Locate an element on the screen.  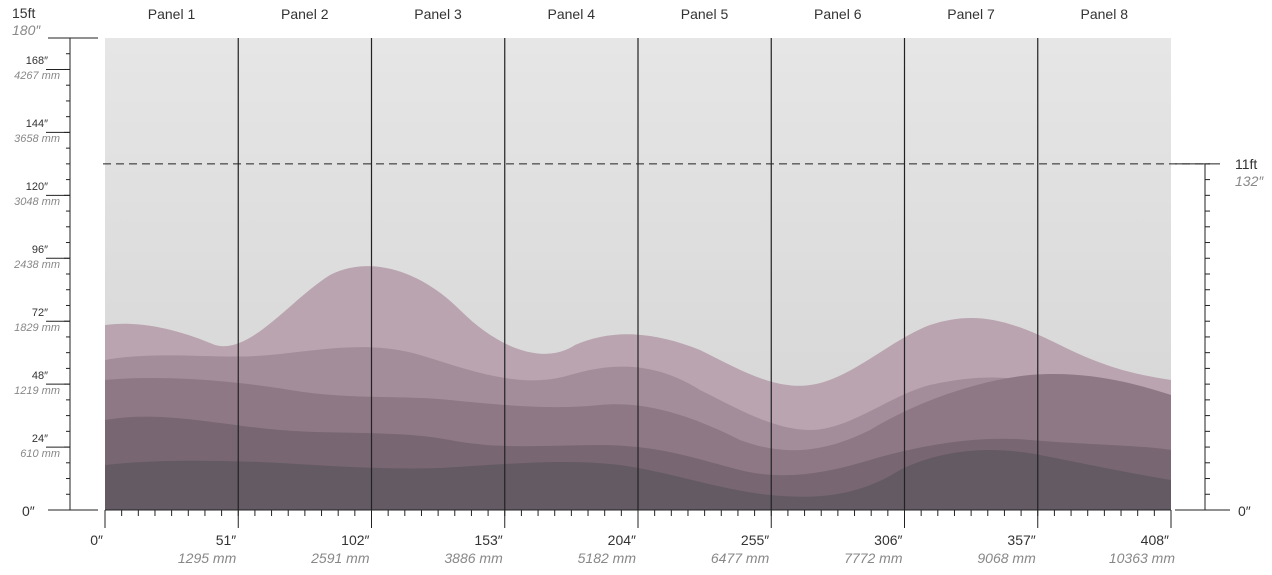
panel-label-7: Panel 7 is located at coordinates (971, 14).